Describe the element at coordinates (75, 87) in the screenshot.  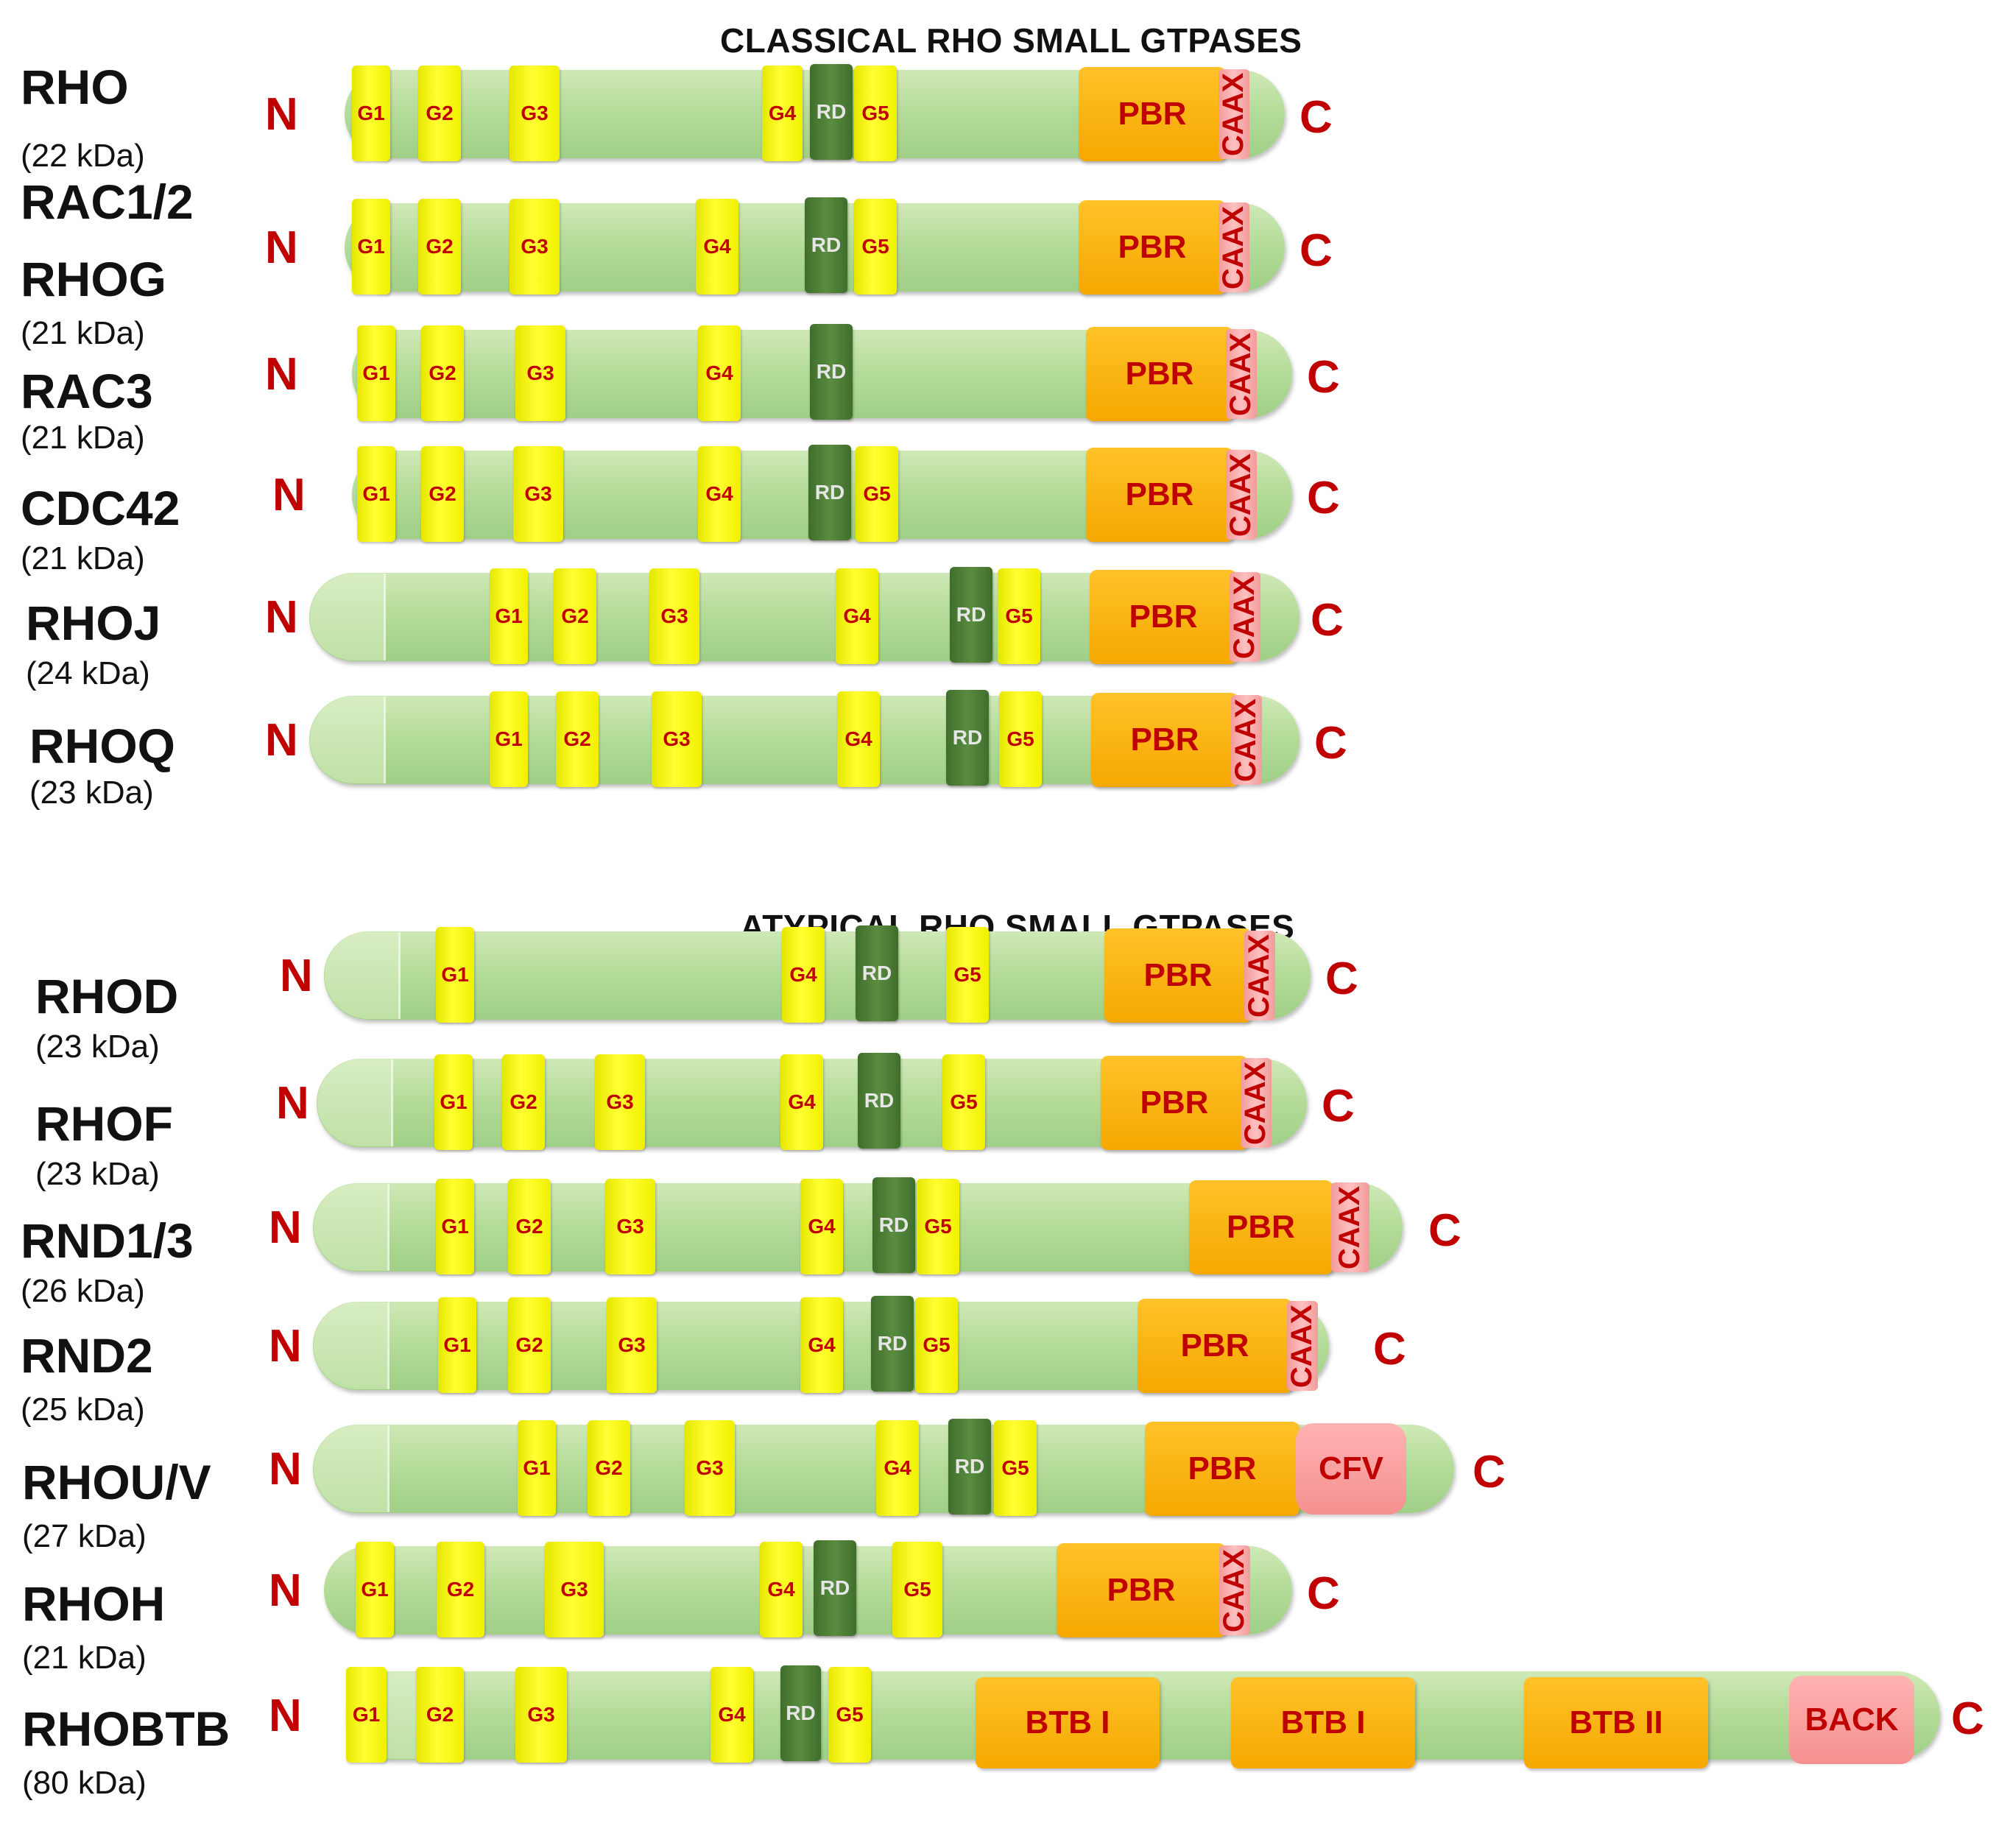
I see `protein-name: RHO` at that location.